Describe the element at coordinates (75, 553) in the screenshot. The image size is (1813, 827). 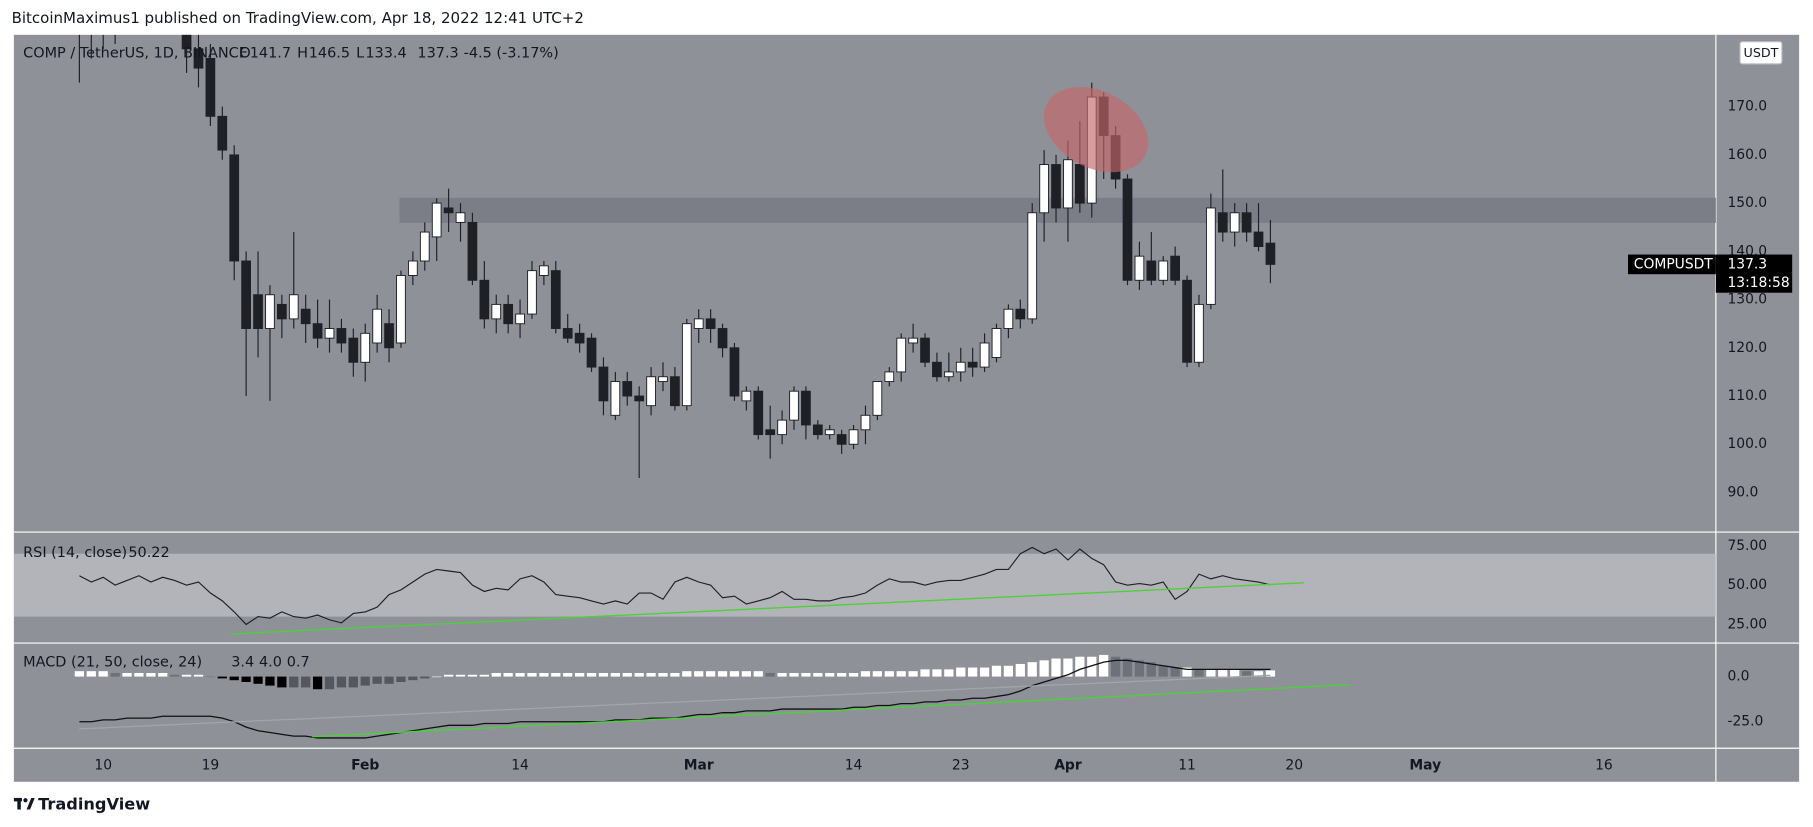
I see `rsi-title: RSI (14, close)` at that location.